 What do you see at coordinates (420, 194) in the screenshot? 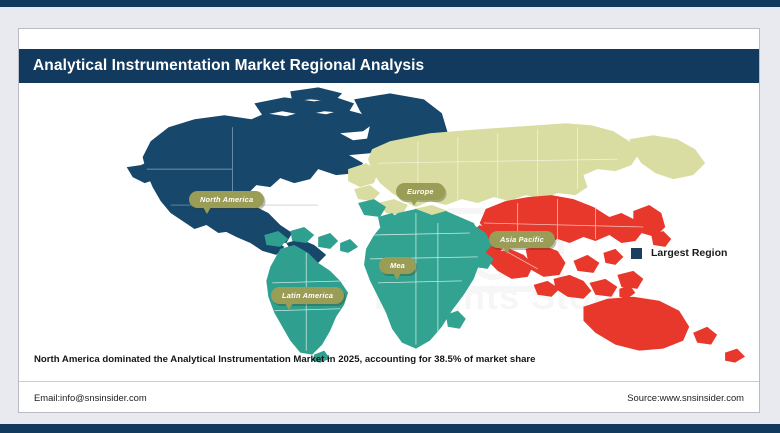
I see `map-label-europe: Europe` at bounding box center [420, 194].